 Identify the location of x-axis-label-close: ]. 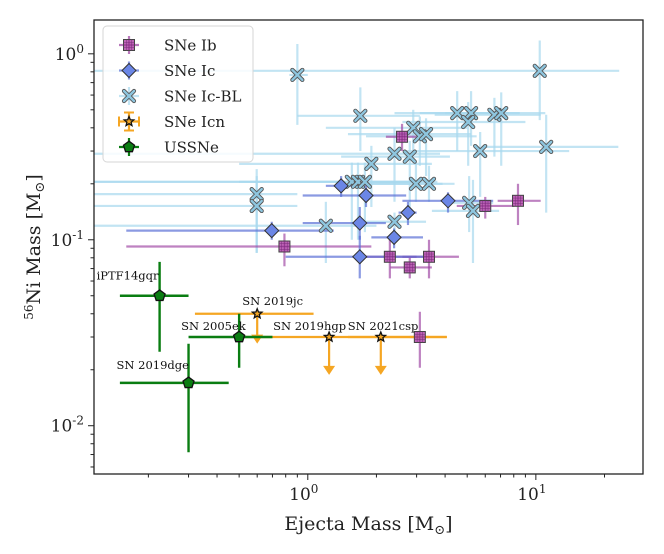
(448, 524).